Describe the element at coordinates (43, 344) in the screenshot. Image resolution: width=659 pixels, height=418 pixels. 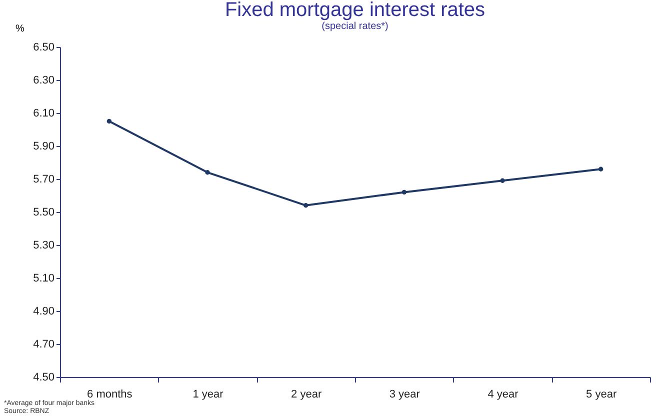
I see `y-tick-label: 4.70` at that location.